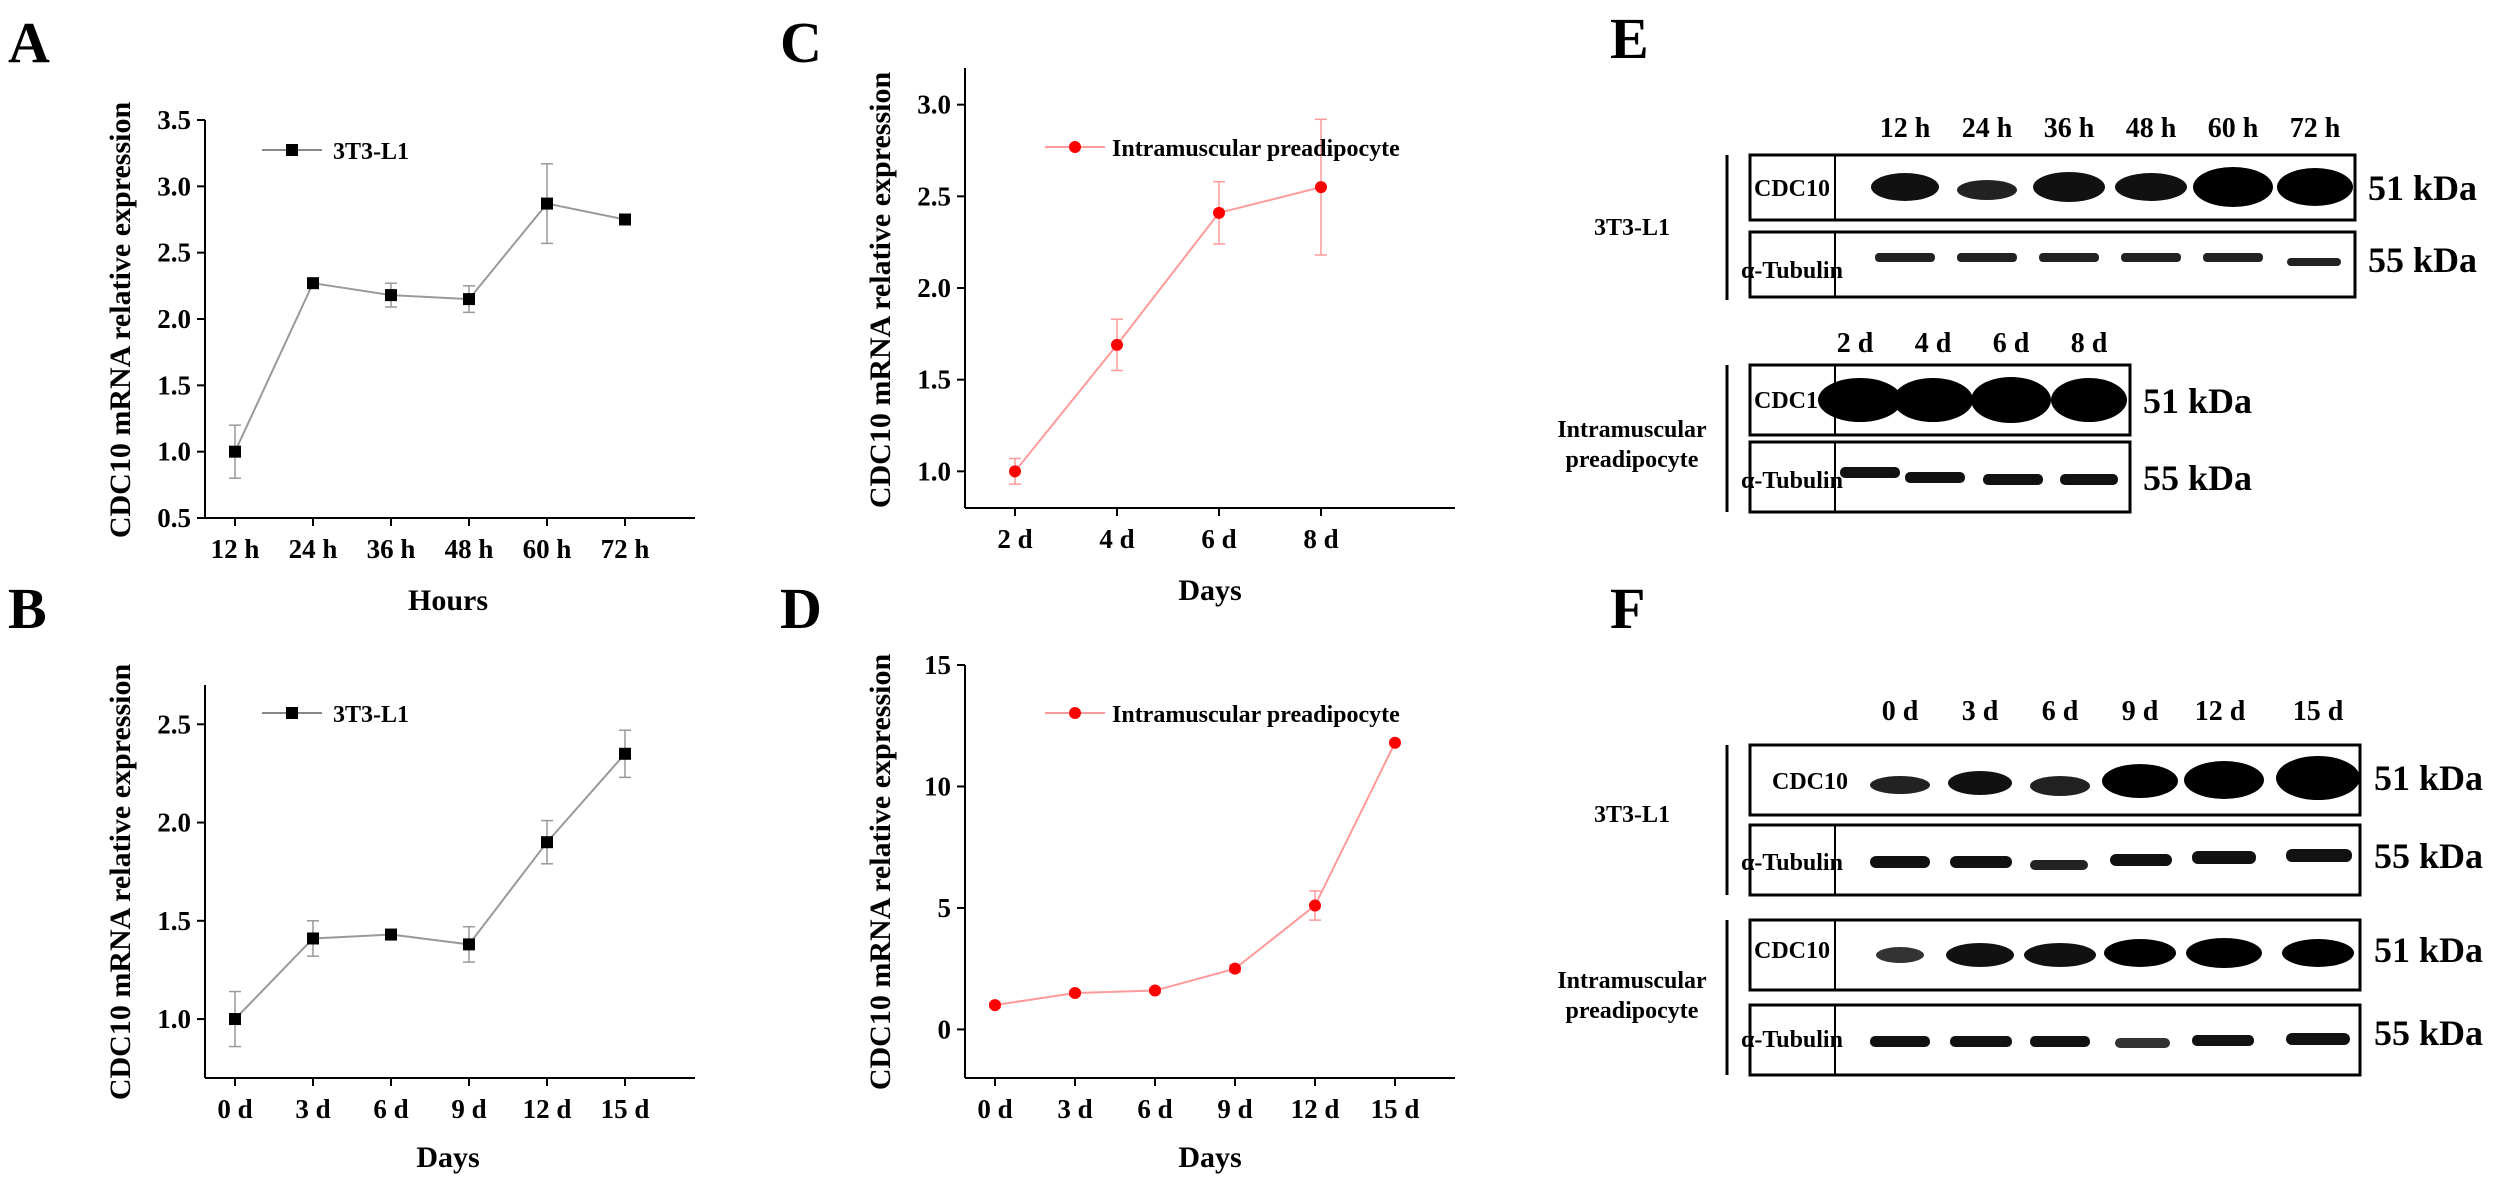 The width and height of the screenshot is (2518, 1177). What do you see at coordinates (2108, 259) in the screenshot?
I see `bands-e1-tubulin` at bounding box center [2108, 259].